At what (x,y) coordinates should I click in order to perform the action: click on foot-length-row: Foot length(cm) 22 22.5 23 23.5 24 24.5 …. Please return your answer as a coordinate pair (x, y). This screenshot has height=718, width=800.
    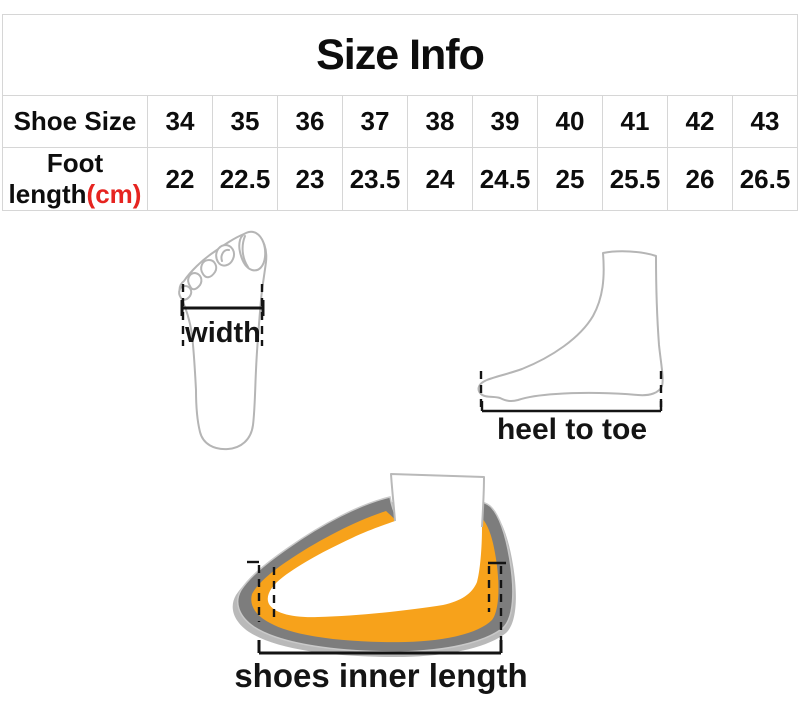
    Looking at the image, I should click on (400, 179).